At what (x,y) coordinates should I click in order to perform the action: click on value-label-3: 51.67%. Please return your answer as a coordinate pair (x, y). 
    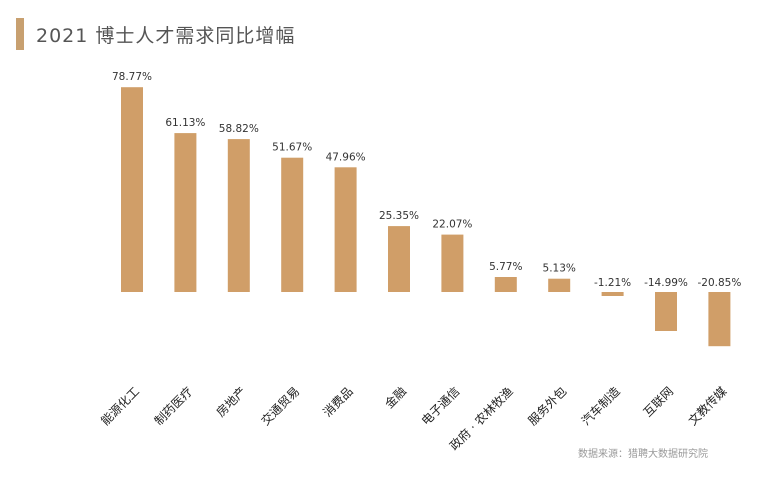
    Looking at the image, I should click on (292, 148).